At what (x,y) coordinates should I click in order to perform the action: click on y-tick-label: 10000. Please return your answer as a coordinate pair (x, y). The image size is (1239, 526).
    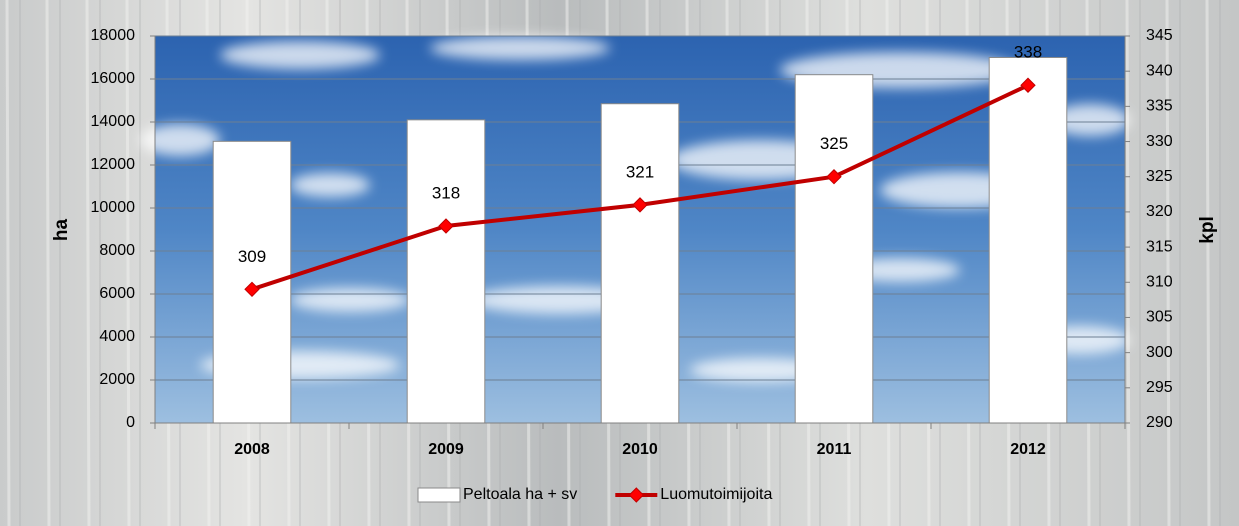
    Looking at the image, I should click on (113, 207).